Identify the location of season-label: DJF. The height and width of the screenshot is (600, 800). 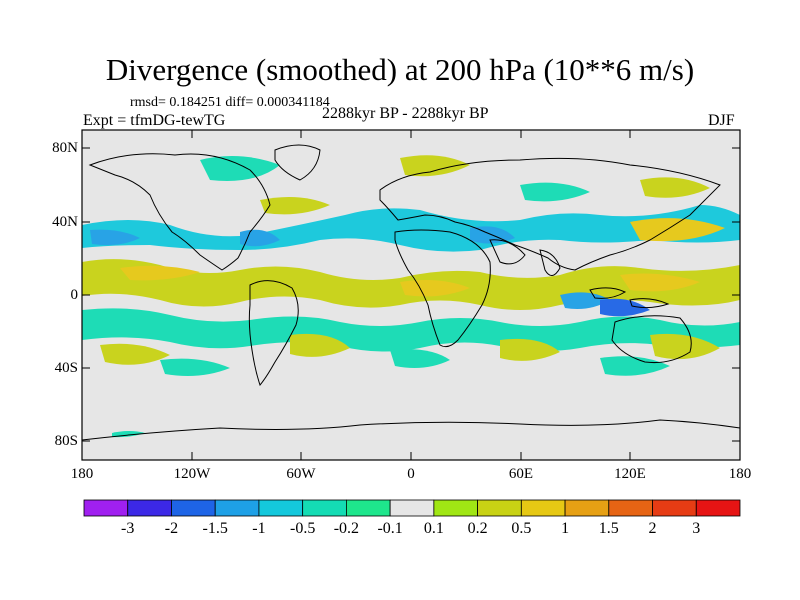
(721, 120).